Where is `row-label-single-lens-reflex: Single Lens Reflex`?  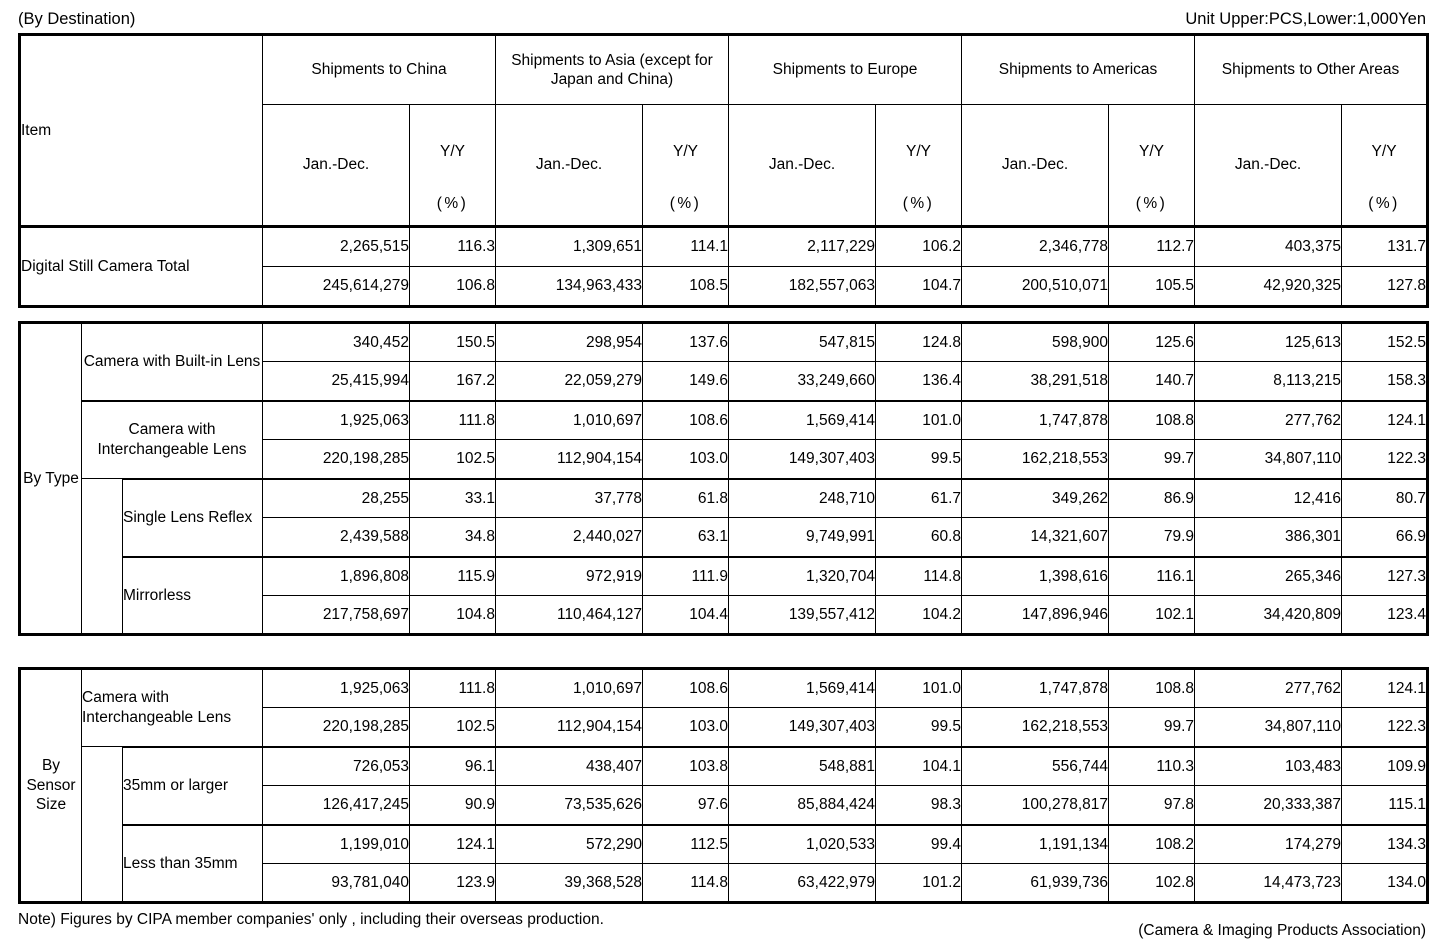 row-label-single-lens-reflex: Single Lens Reflex is located at coordinates (192, 517).